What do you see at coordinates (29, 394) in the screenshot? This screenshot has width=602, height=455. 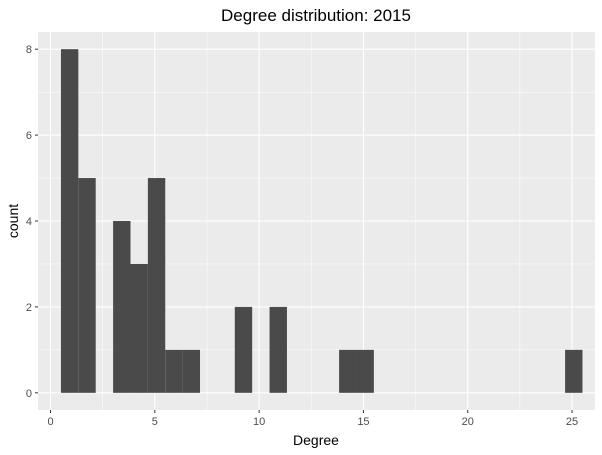 I see `y-tick-label: 0` at bounding box center [29, 394].